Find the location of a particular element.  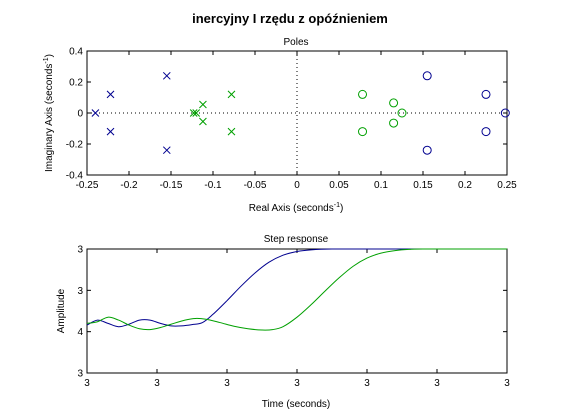

step-plot-lines is located at coordinates (297, 289).